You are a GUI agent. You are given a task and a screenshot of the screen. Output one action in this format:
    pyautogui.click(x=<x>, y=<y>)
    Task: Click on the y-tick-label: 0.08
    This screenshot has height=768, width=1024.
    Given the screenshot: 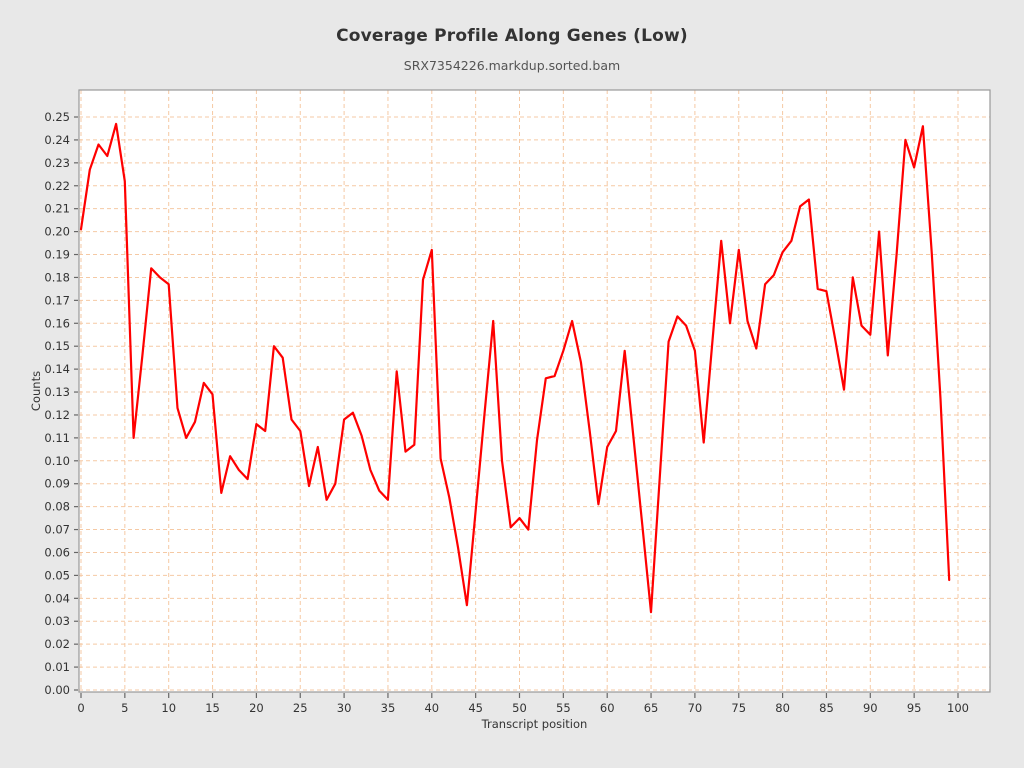 What is the action you would take?
    pyautogui.click(x=57, y=507)
    